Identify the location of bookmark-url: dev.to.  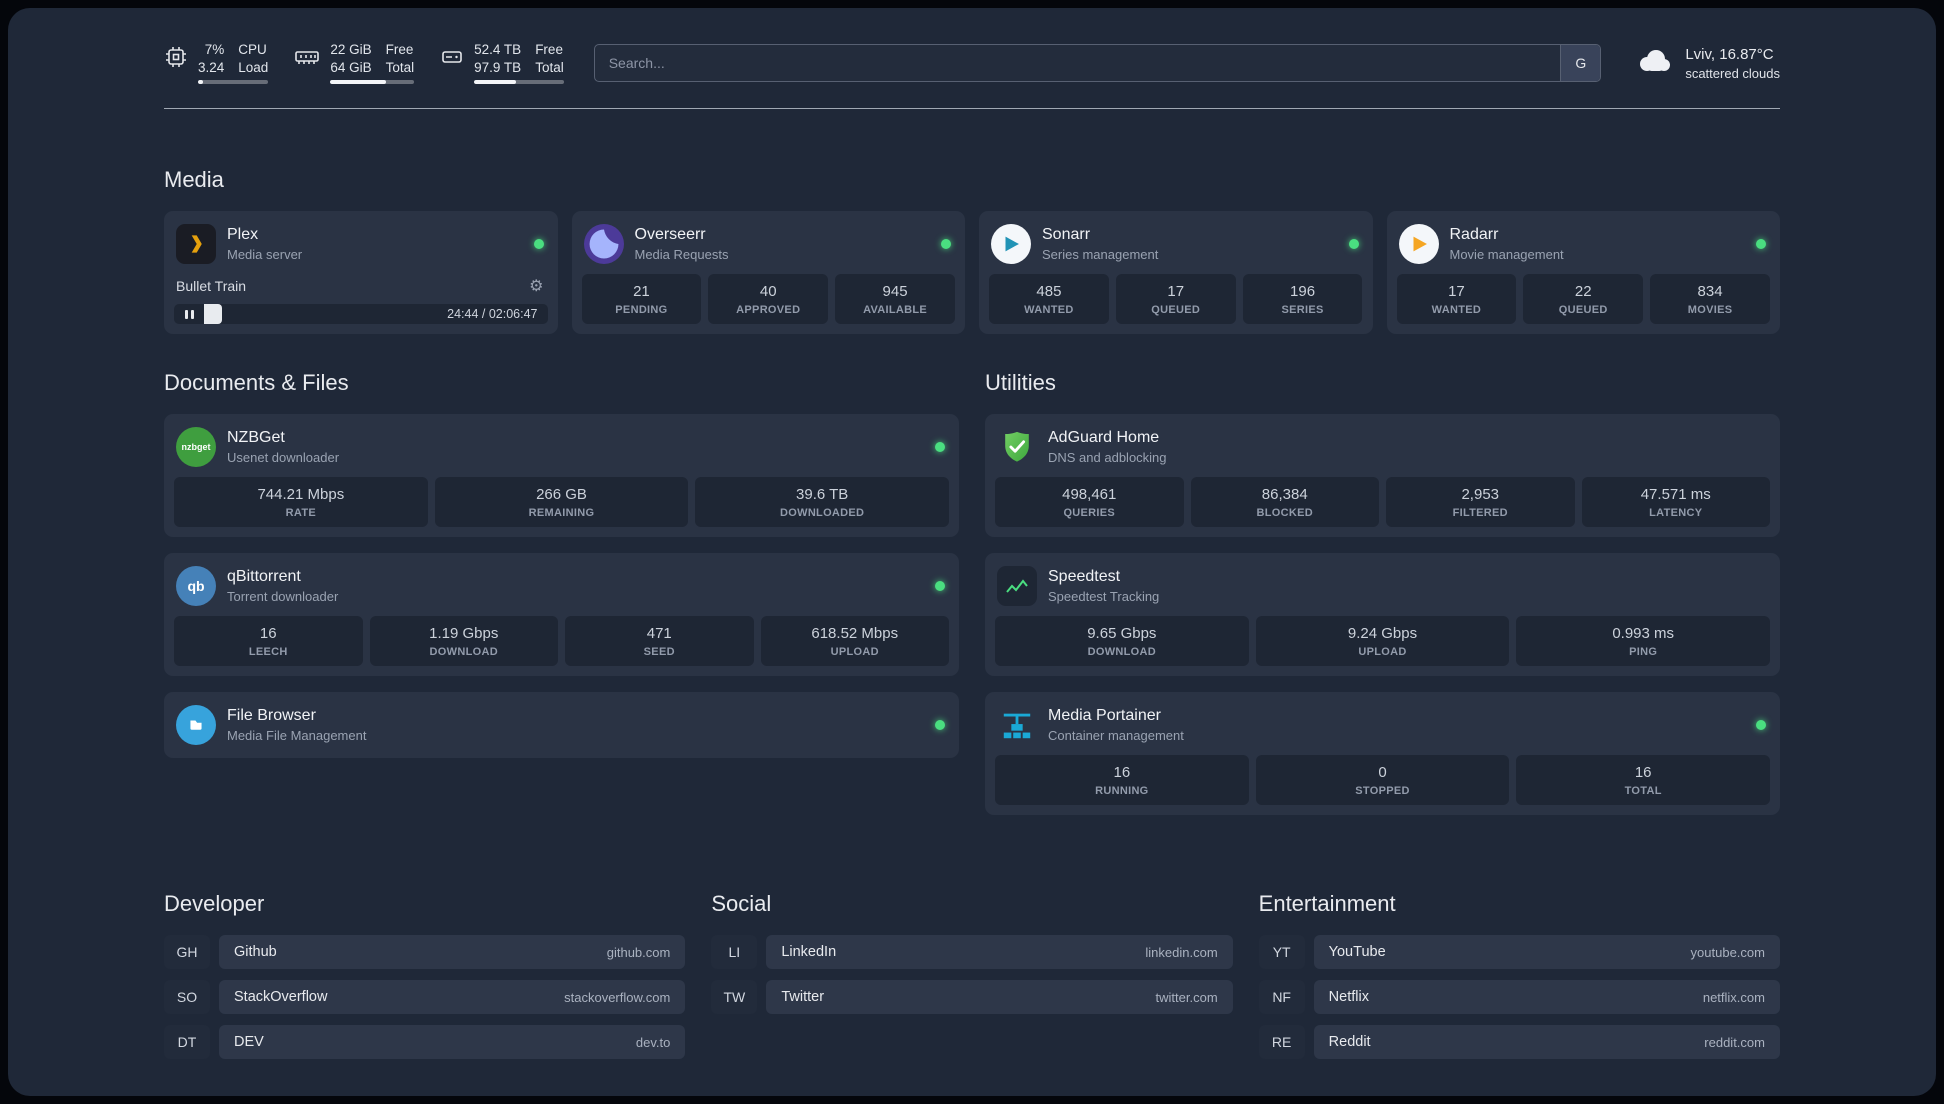
(653, 1042).